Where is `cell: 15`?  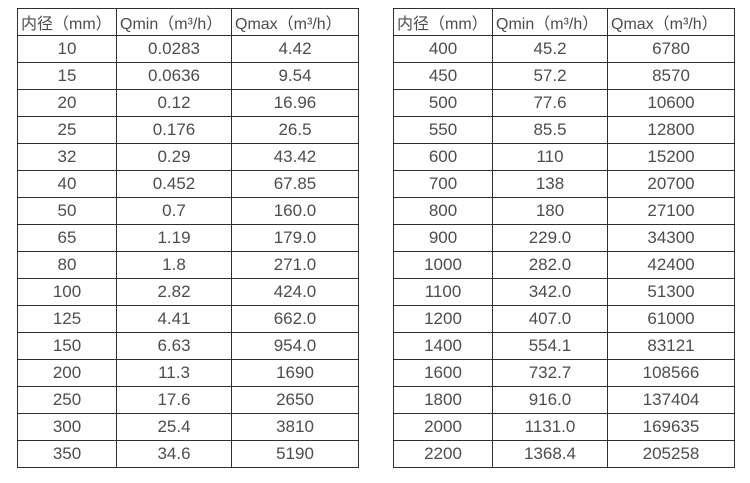 cell: 15 is located at coordinates (67, 76).